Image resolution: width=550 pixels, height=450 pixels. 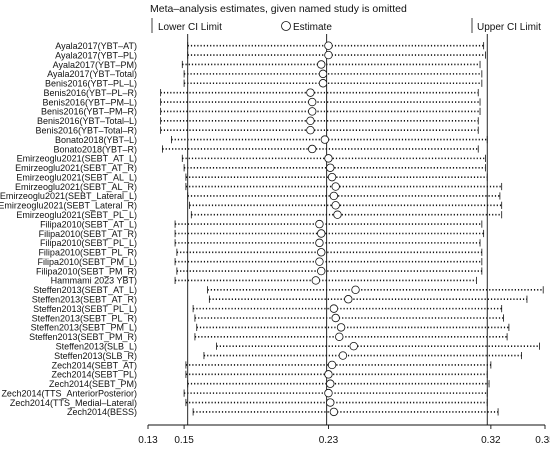 What do you see at coordinates (87, 253) in the screenshot?
I see `study-label: Filipa2010(SEBT_PL_R)` at bounding box center [87, 253].